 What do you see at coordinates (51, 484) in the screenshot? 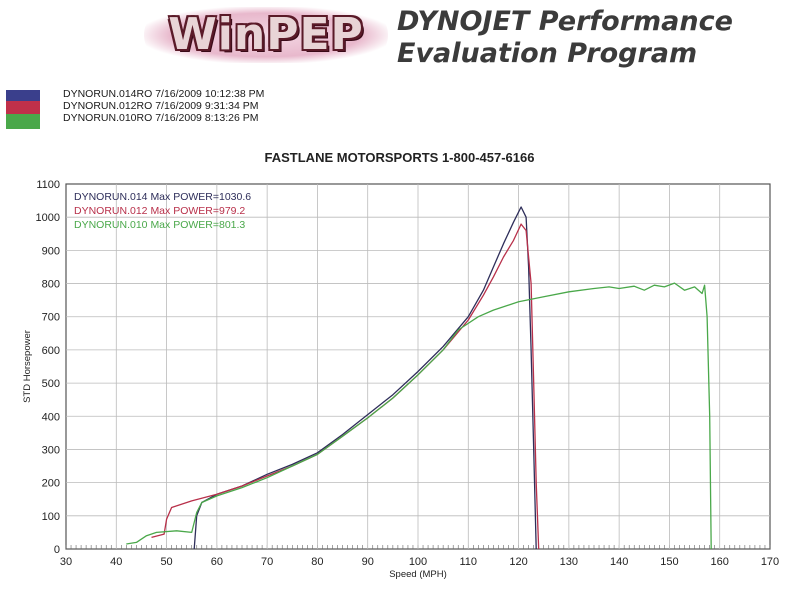
I see `y-tick-label: 200` at bounding box center [51, 484].